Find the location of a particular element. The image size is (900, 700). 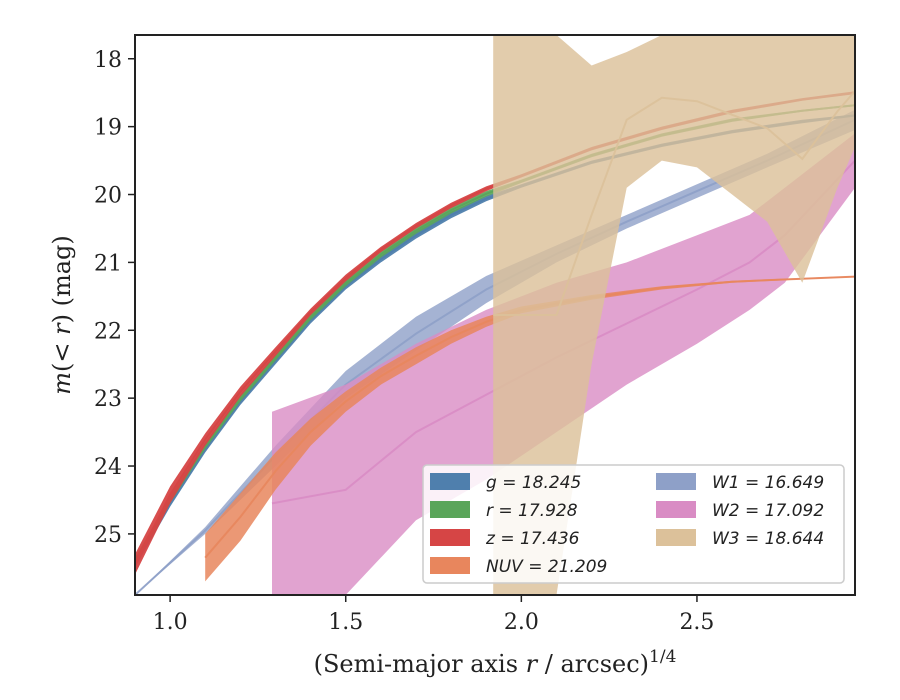

y-tick-label: 23 is located at coordinates (108, 399).